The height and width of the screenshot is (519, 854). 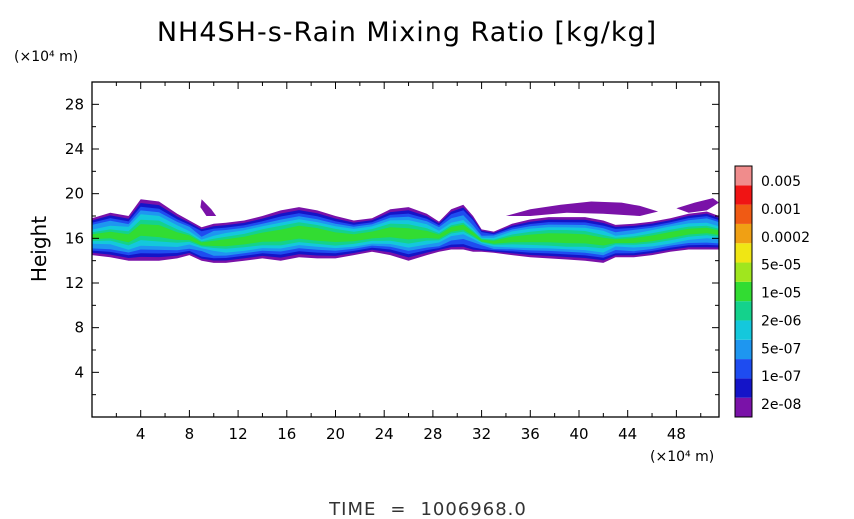 What do you see at coordinates (74, 238) in the screenshot?
I see `y-tick-label: 16` at bounding box center [74, 238].